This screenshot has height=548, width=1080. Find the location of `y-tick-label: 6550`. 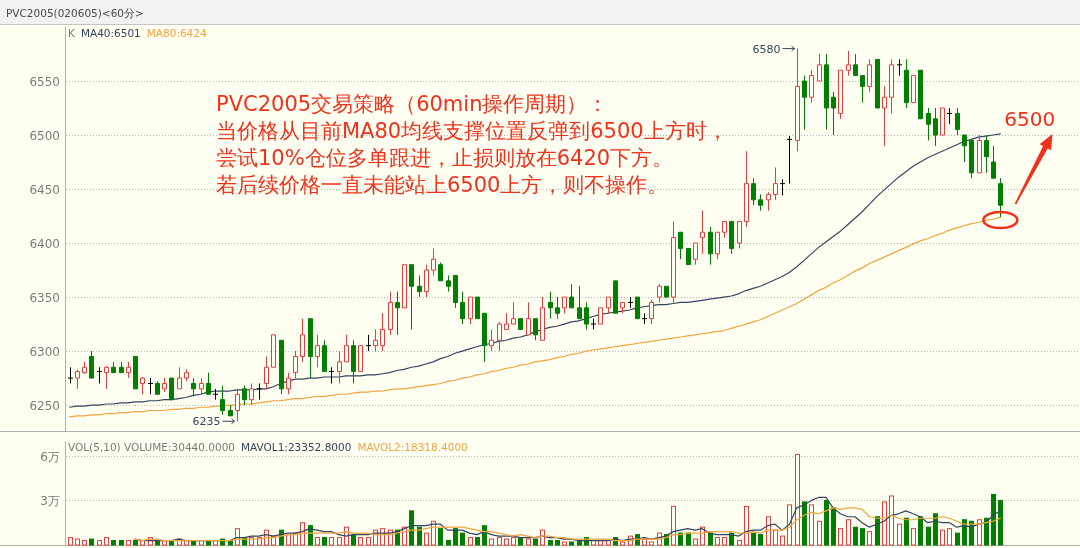

y-tick-label: 6550 is located at coordinates (44, 81).